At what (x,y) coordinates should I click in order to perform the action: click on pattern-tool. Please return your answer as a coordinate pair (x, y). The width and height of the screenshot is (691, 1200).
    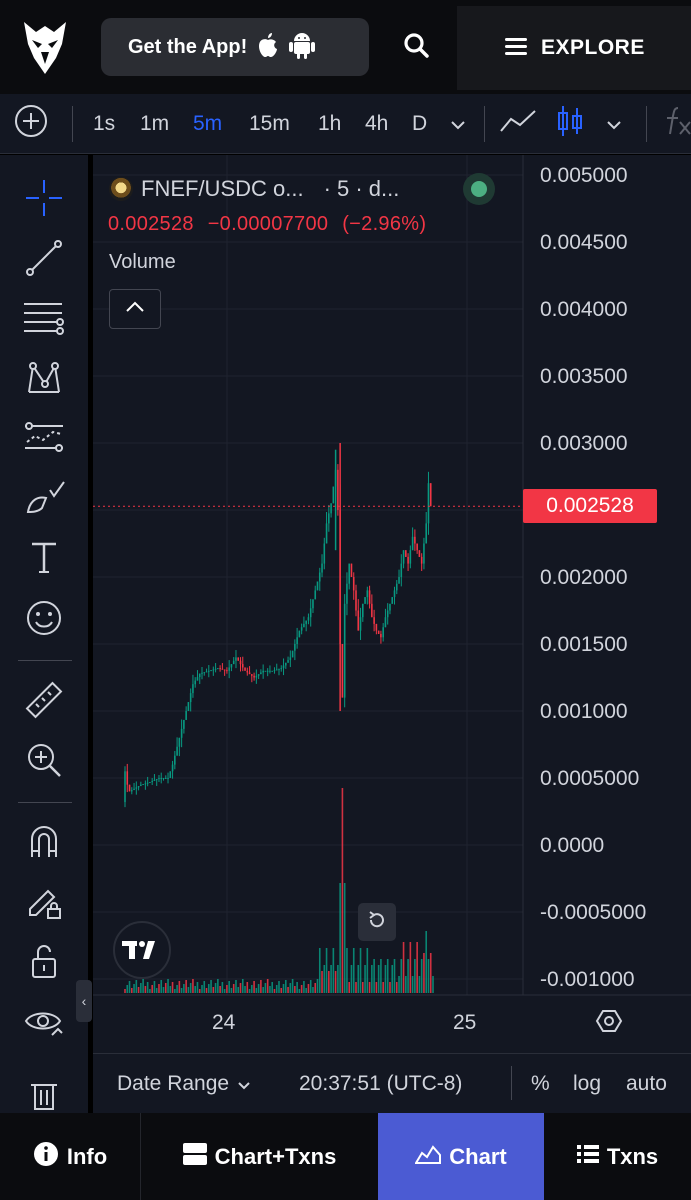
    Looking at the image, I should click on (44, 380).